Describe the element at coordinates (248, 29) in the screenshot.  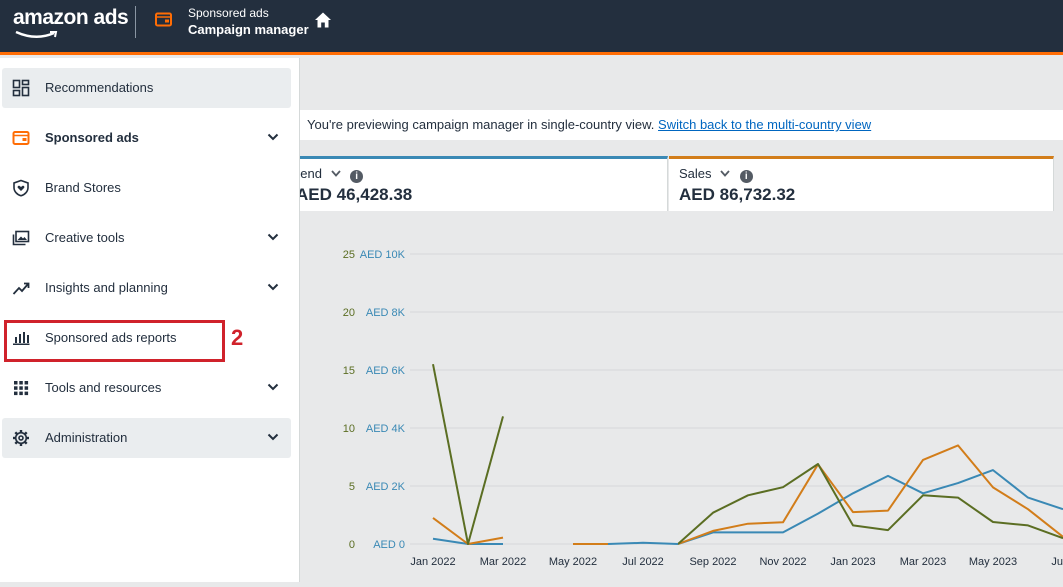
I see `brand-title: Campaign manager` at that location.